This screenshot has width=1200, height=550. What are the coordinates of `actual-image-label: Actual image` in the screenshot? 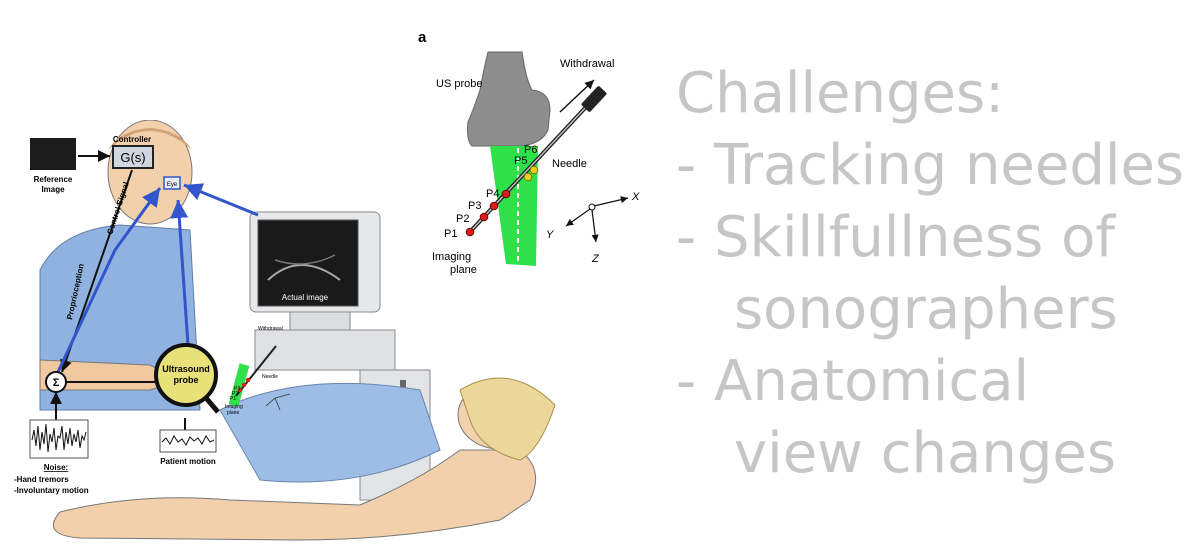 It's located at (305, 297).